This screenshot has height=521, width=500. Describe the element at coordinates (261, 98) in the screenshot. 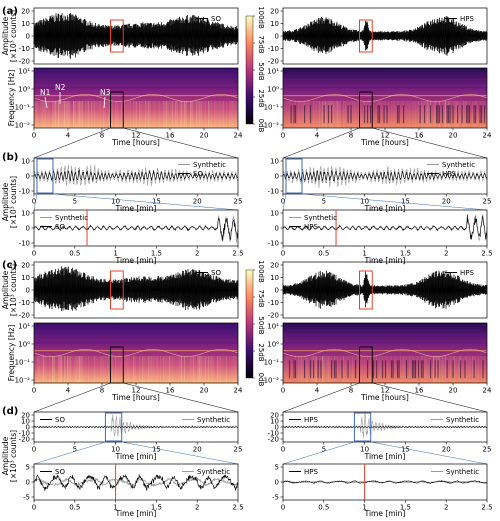

I see `colorbar-a-label: 25dB` at that location.